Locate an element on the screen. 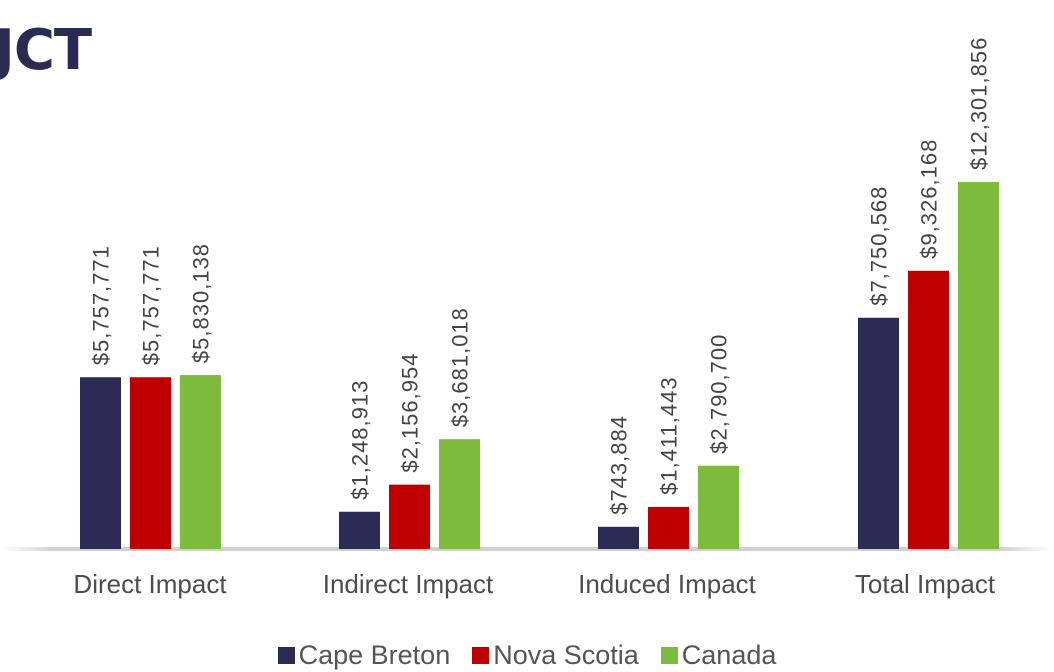  category-label: Direct Impact is located at coordinates (150, 584).